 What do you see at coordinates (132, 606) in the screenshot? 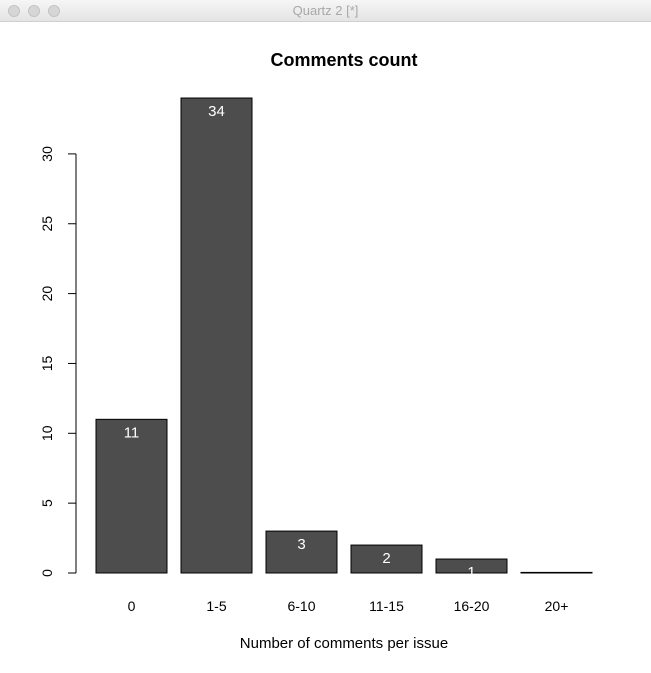
I see `x-tick-label: 0` at bounding box center [132, 606].